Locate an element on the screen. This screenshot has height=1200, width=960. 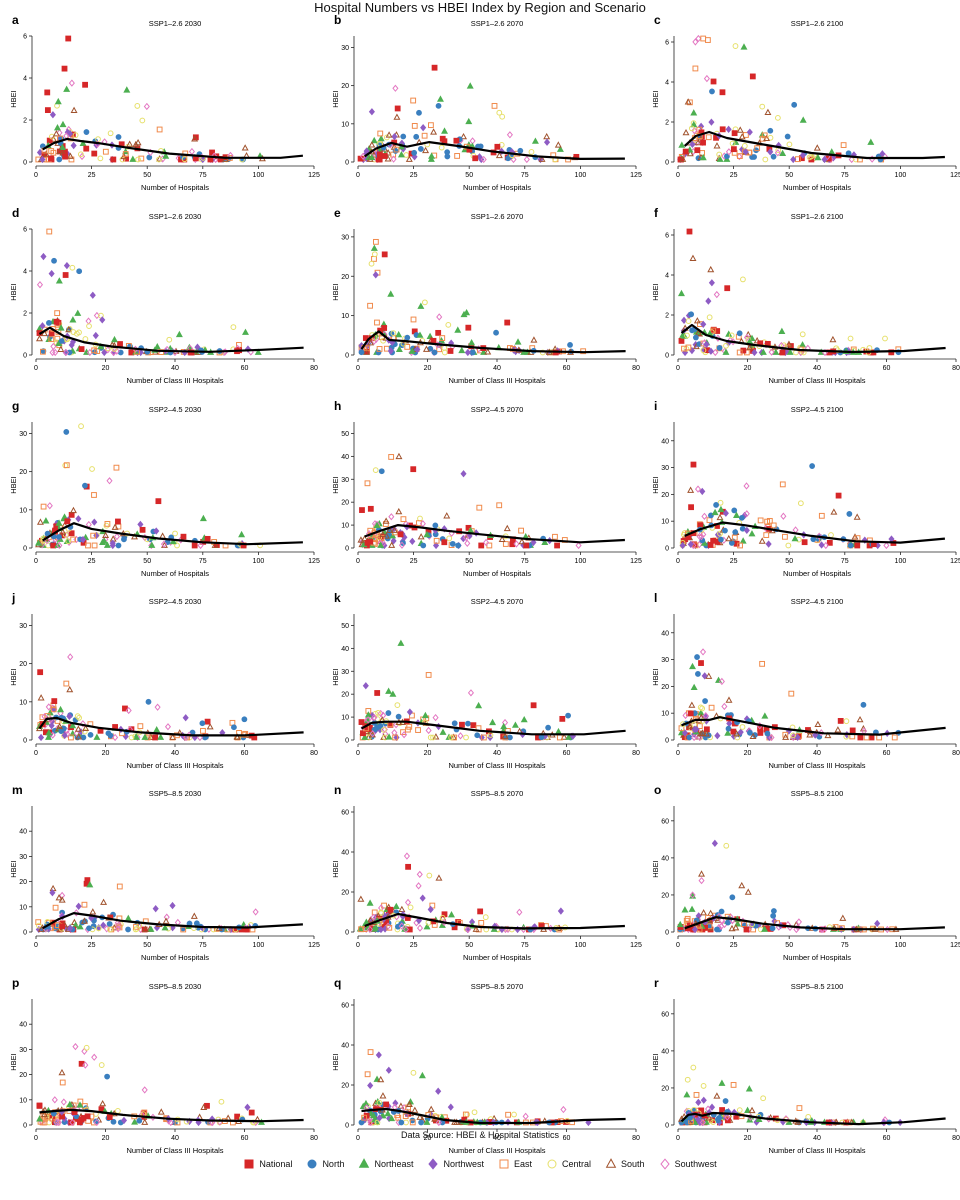
x-tick-label: 25 is located at coordinates (414, 175).